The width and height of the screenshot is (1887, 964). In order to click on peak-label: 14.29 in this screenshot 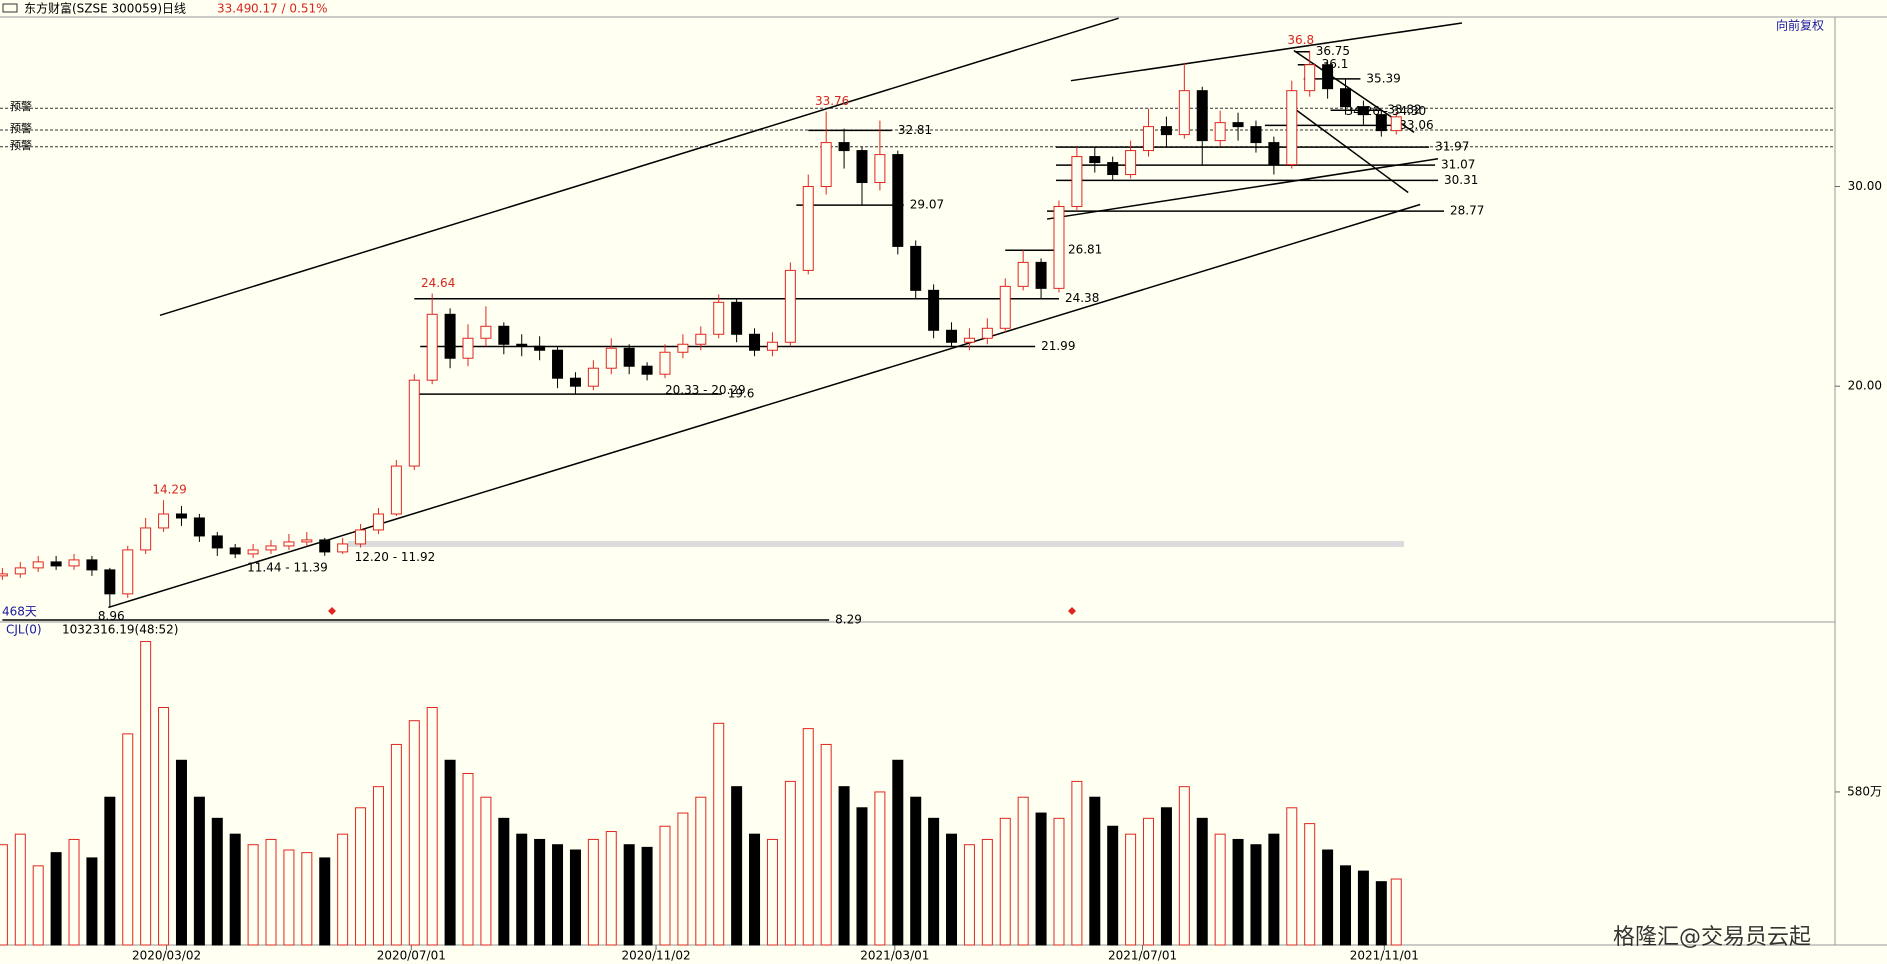, I will do `click(169, 490)`.